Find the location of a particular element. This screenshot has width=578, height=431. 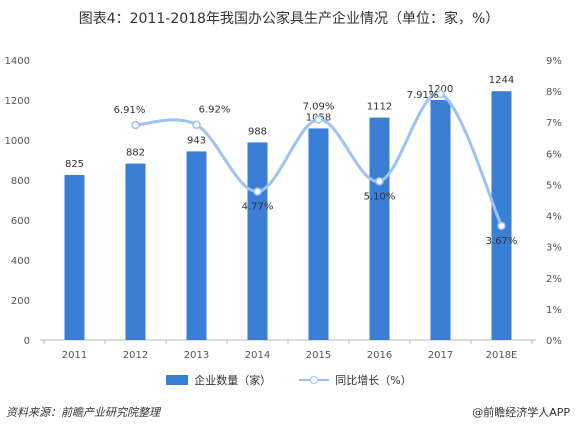

legend-item-line: 同比增长（%） is located at coordinates (355, 380).